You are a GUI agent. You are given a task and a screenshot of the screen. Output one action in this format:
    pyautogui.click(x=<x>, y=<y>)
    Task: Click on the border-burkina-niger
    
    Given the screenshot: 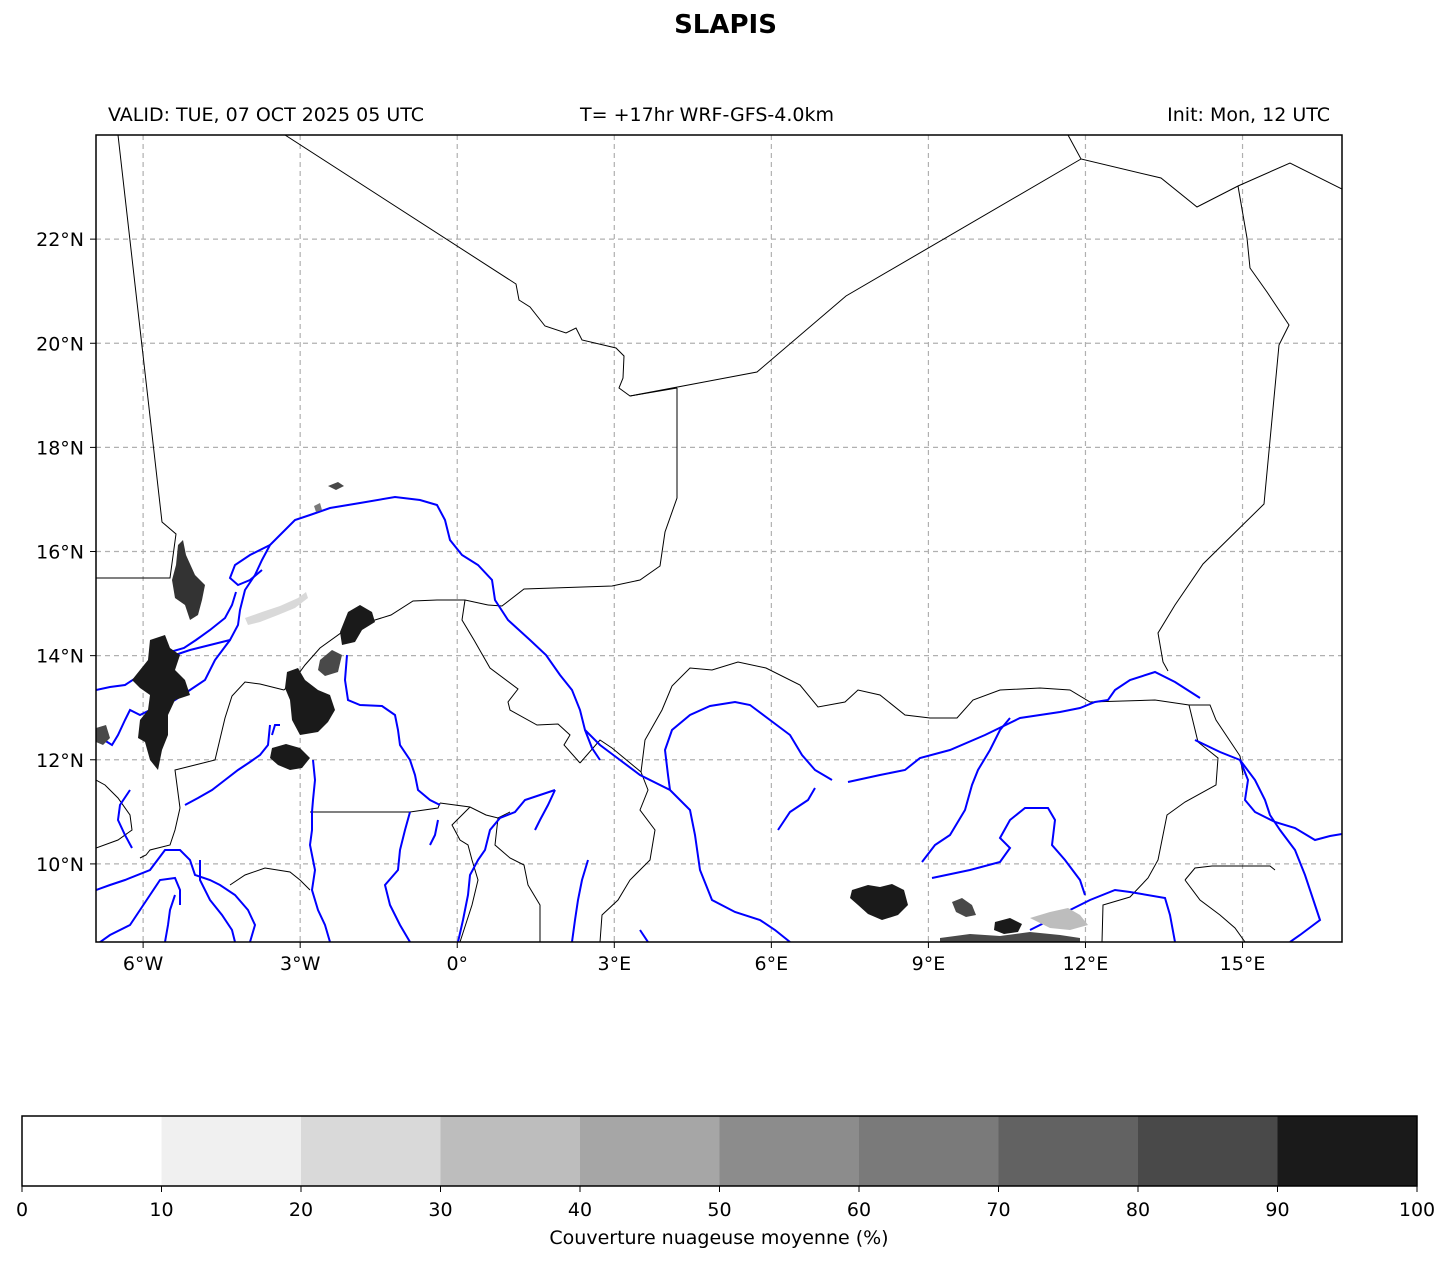 What is the action you would take?
    pyautogui.click(x=521, y=681)
    